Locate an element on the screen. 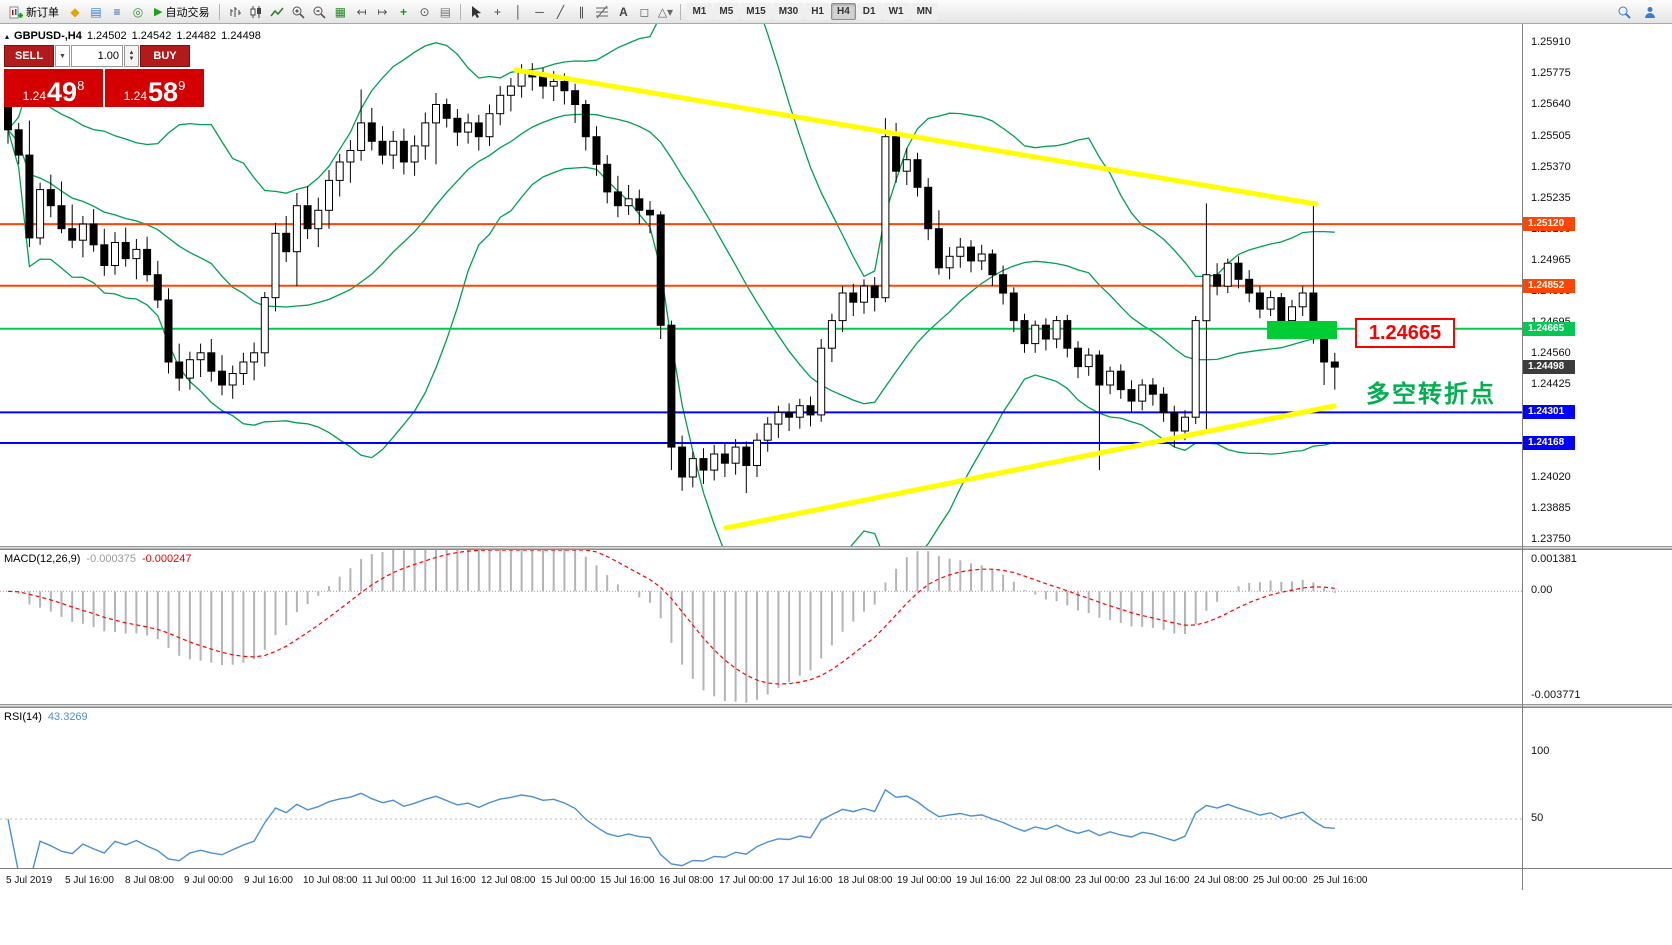 The height and width of the screenshot is (945, 1672). tf-m5: M5 is located at coordinates (726, 11).